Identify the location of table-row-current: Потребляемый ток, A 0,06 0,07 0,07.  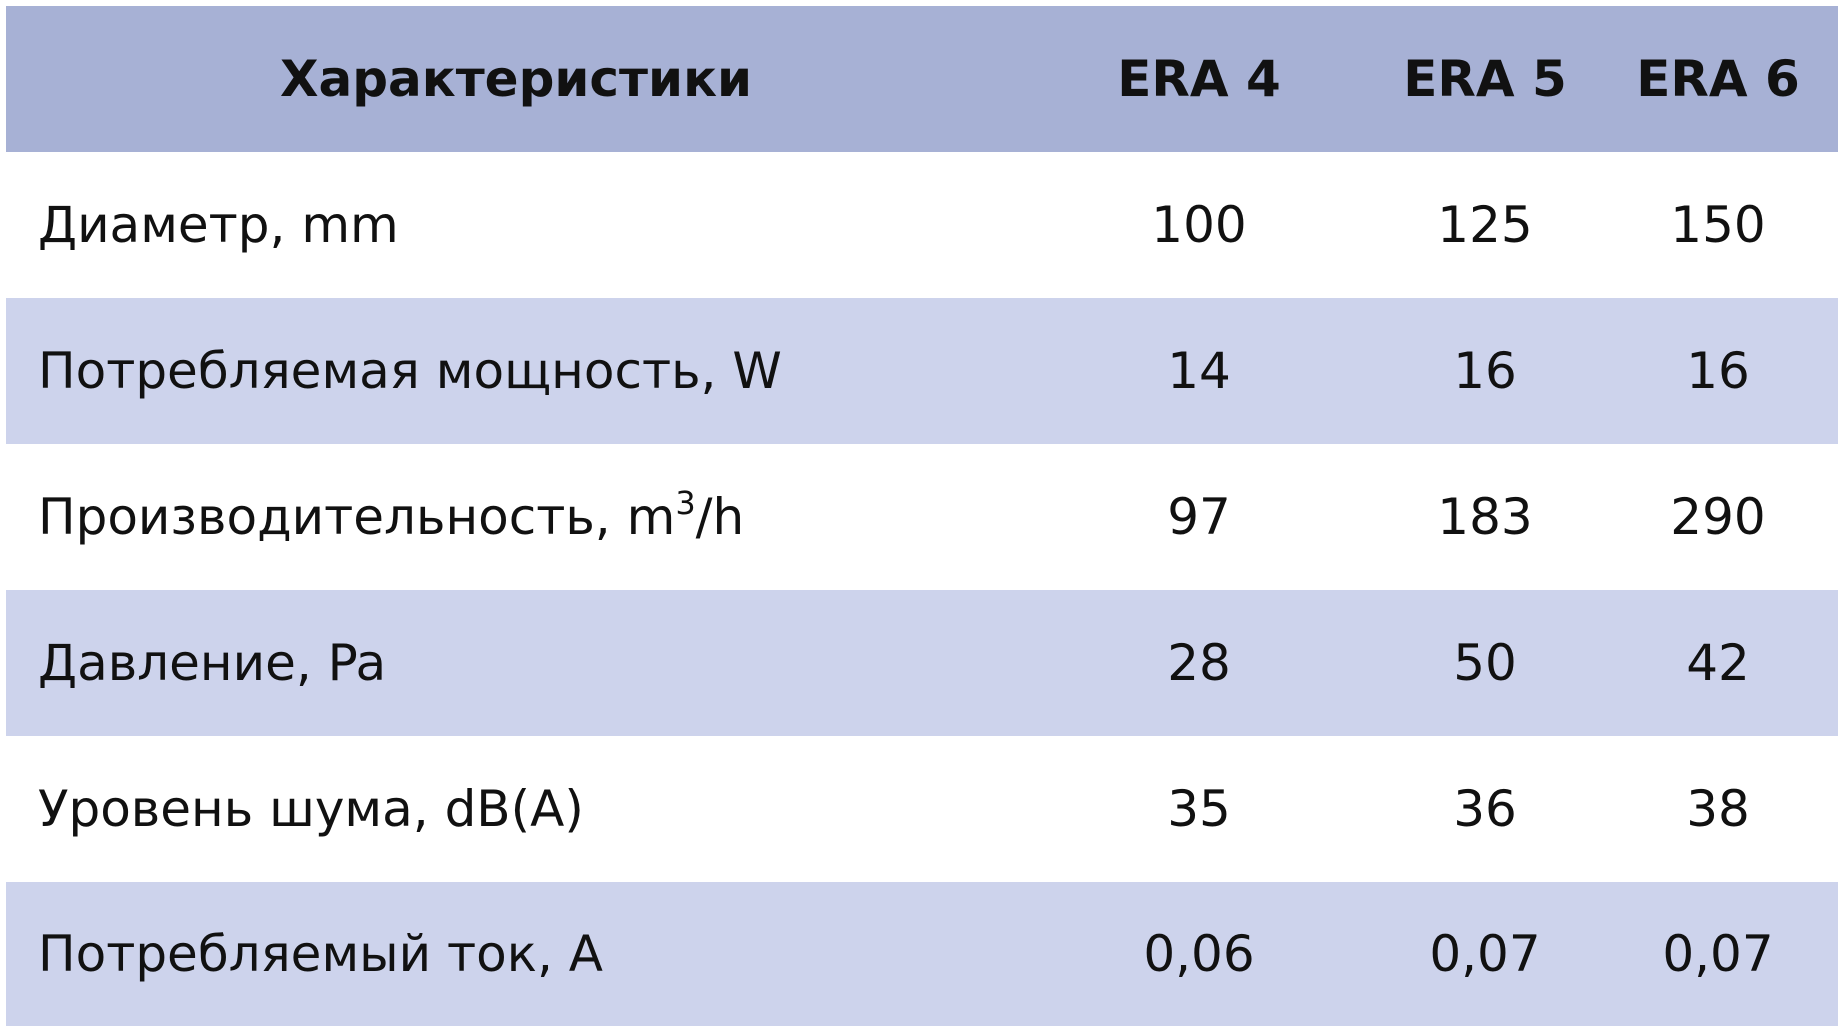
(922, 954).